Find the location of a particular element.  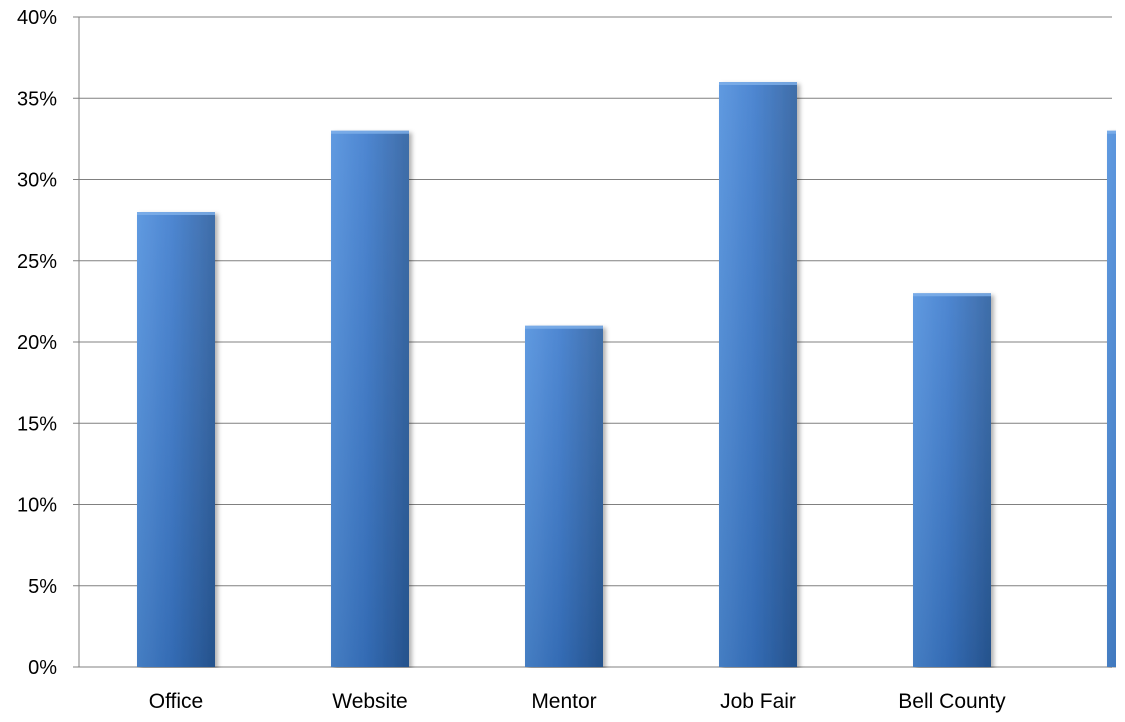

x-tick-label: Website is located at coordinates (369, 701).